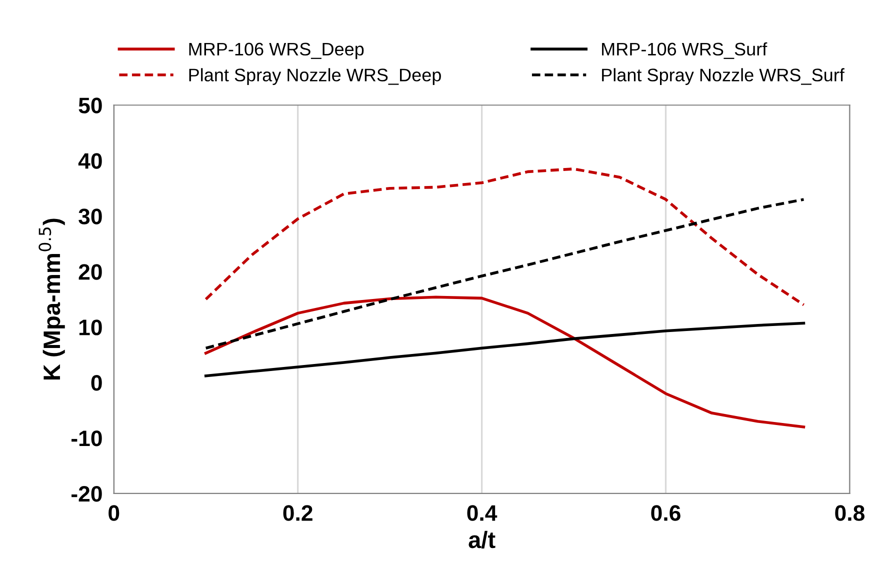 The width and height of the screenshot is (876, 584). I want to click on x-tick-label: 0.2, so click(297, 513).